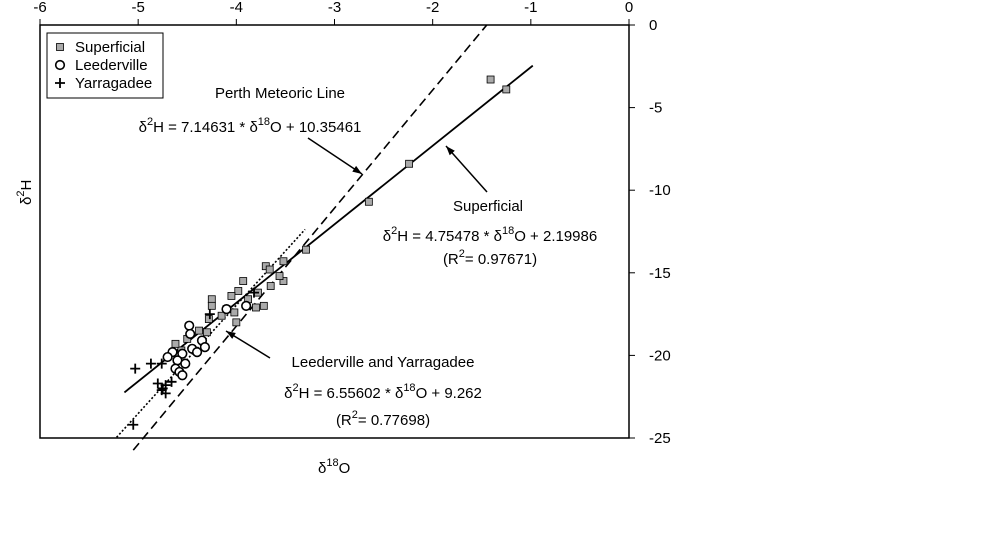  Describe the element at coordinates (660, 355) in the screenshot. I see `y-tick-label: -20` at that location.